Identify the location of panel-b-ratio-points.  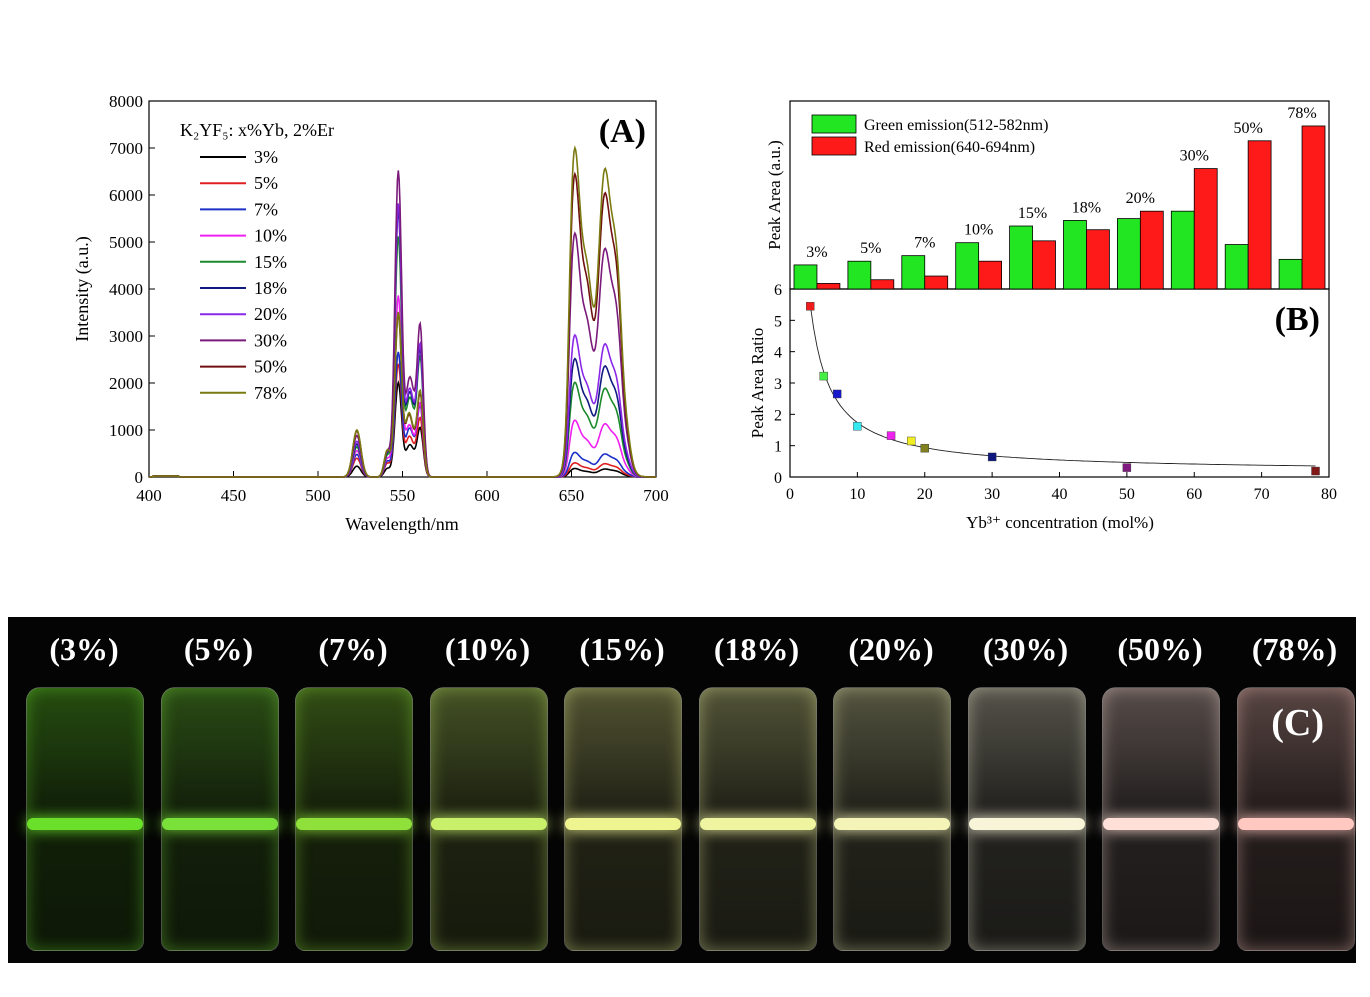
(1063, 389).